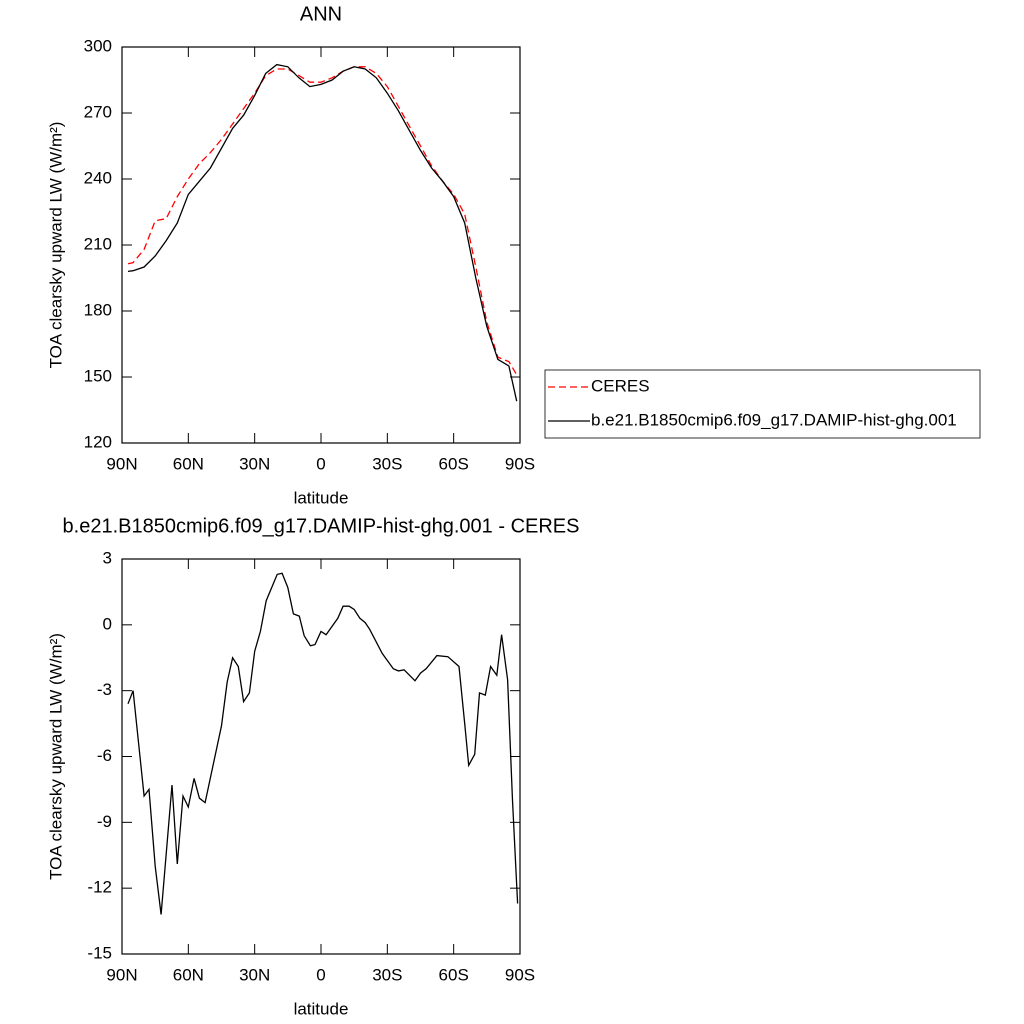 This screenshot has height=1024, width=1024. What do you see at coordinates (99, 887) in the screenshot?
I see `y-tick-label: -12` at bounding box center [99, 887].